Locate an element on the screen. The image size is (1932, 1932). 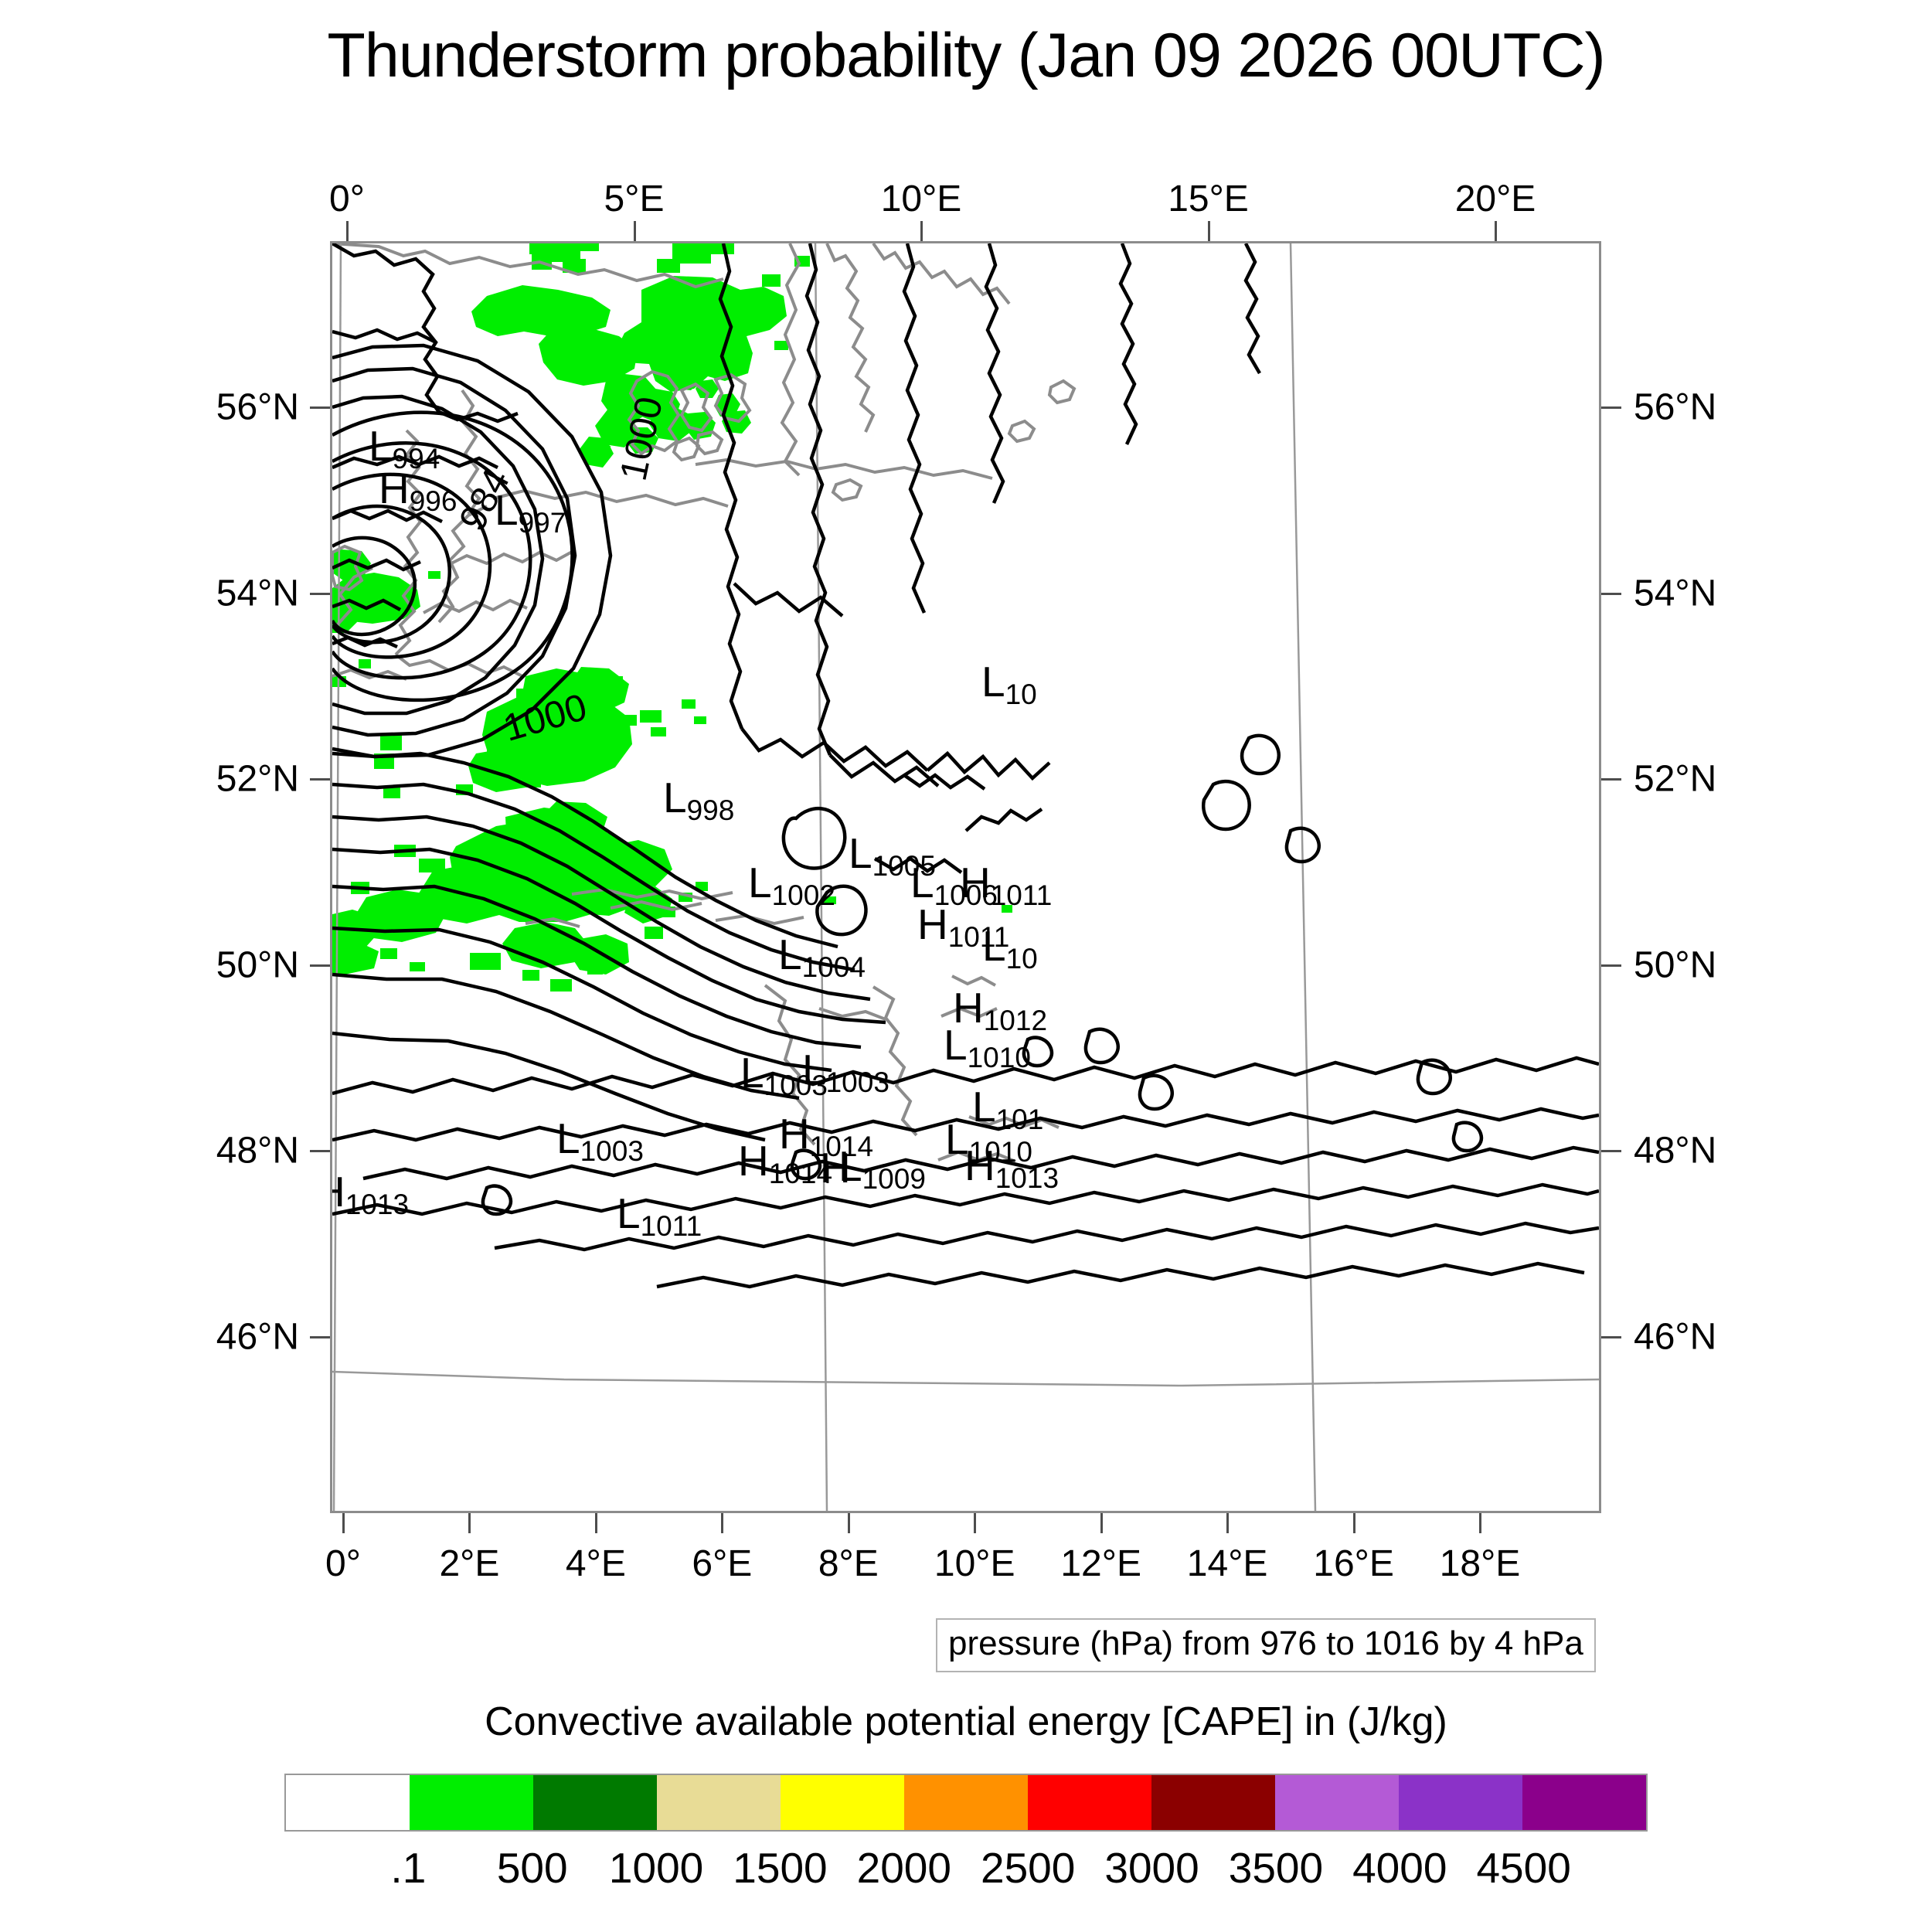
pressure-center-label: L1004 is located at coordinates (822, 958).